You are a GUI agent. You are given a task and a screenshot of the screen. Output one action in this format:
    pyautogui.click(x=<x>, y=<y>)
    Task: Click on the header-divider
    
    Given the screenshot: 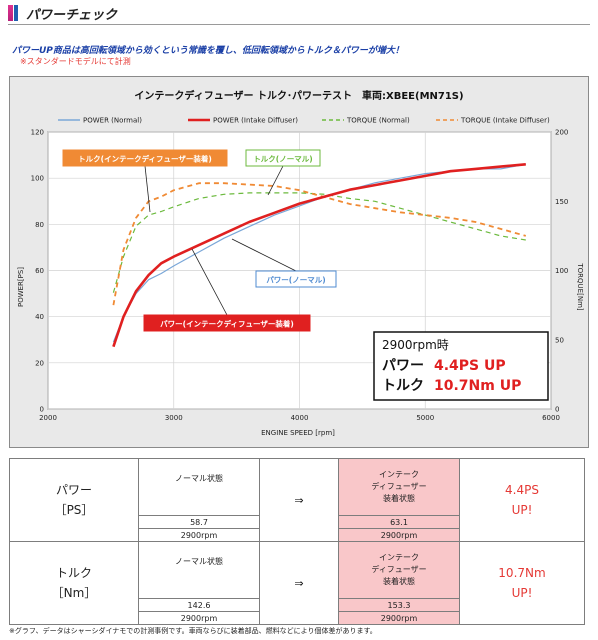 What is the action you would take?
    pyautogui.click(x=299, y=24)
    